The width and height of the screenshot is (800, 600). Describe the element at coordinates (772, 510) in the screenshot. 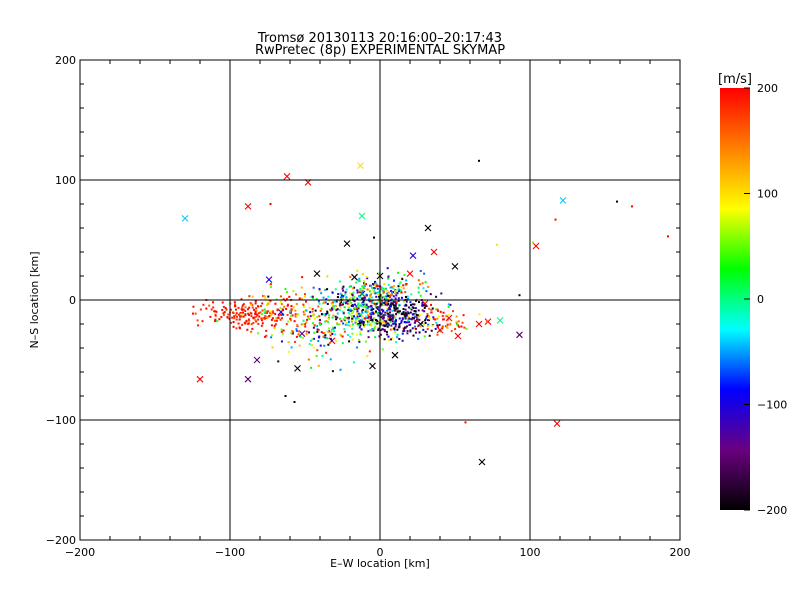

I see `colorbar-tick-label: −200` at that location.